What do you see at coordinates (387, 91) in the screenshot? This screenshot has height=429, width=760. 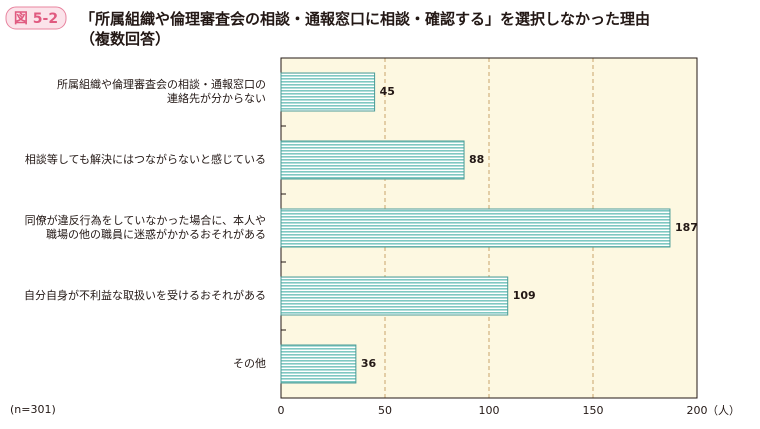 I see `data-label: 45` at bounding box center [387, 91].